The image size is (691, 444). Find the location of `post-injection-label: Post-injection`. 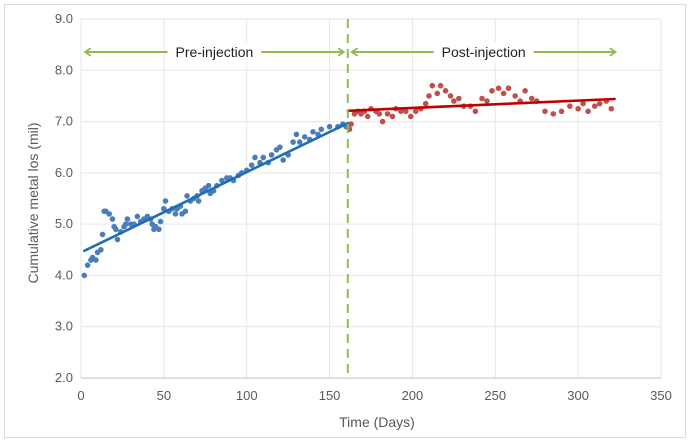

post-injection-label: Post-injection is located at coordinates (484, 52).